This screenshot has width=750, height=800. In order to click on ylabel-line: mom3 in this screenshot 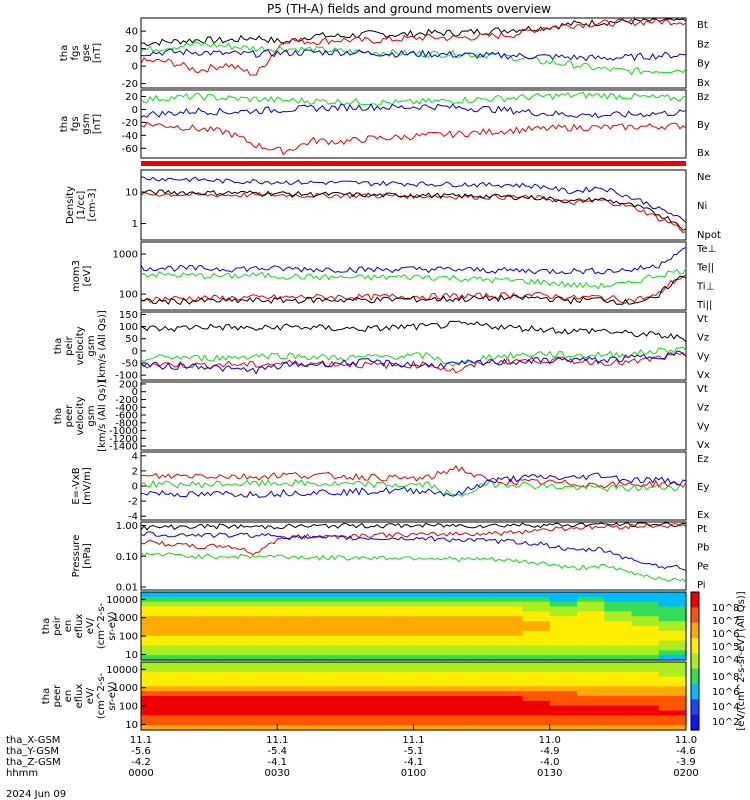, I will do `click(76, 276)`.